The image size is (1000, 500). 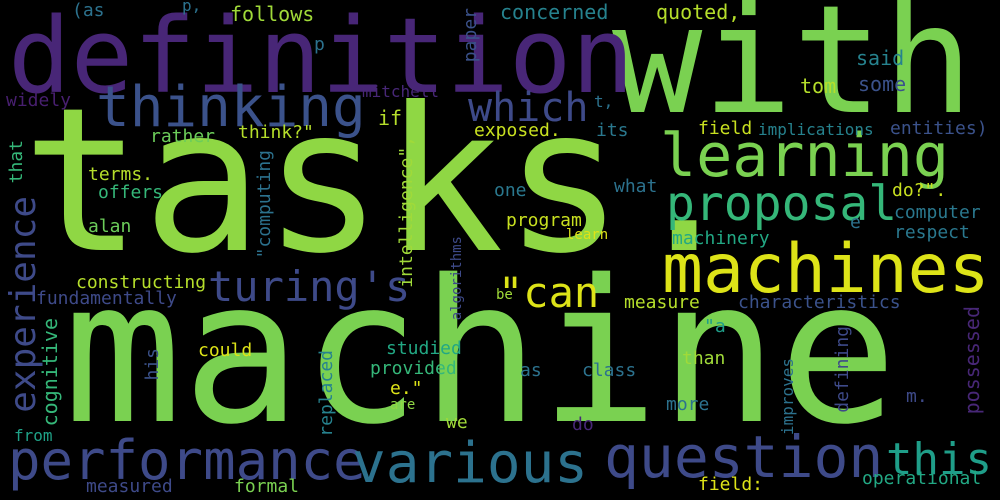 I want to click on word-class: class, so click(x=609, y=370).